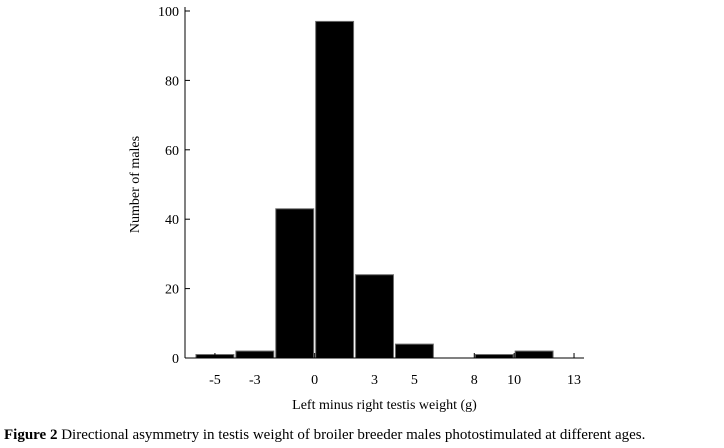 This screenshot has height=448, width=724. I want to click on x-tick-label-2: 0, so click(314, 380).